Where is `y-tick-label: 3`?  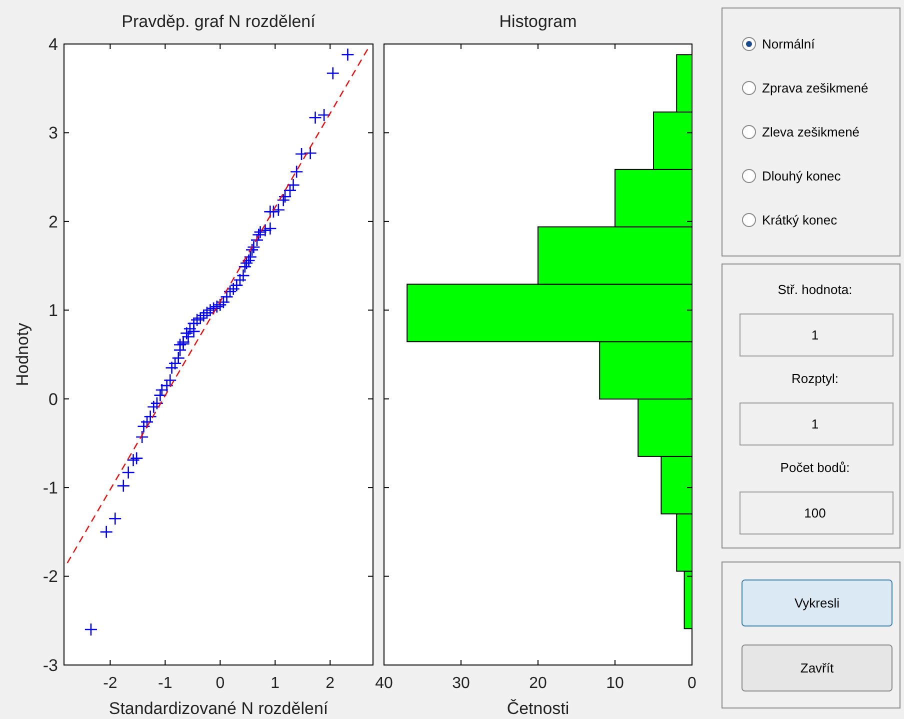
y-tick-label: 3 is located at coordinates (53, 133).